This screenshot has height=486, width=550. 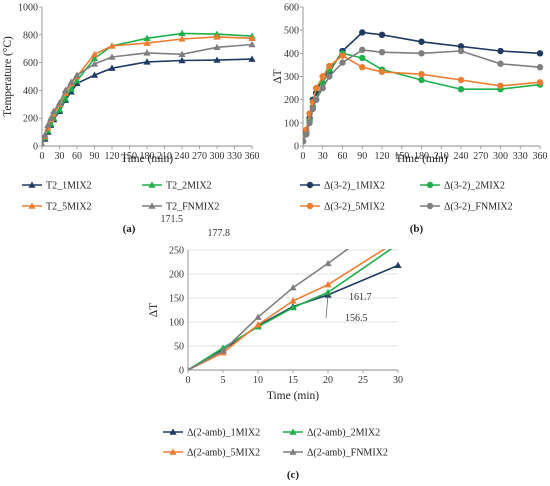 I want to click on y-axis-label: ΔT, so click(x=154, y=310).